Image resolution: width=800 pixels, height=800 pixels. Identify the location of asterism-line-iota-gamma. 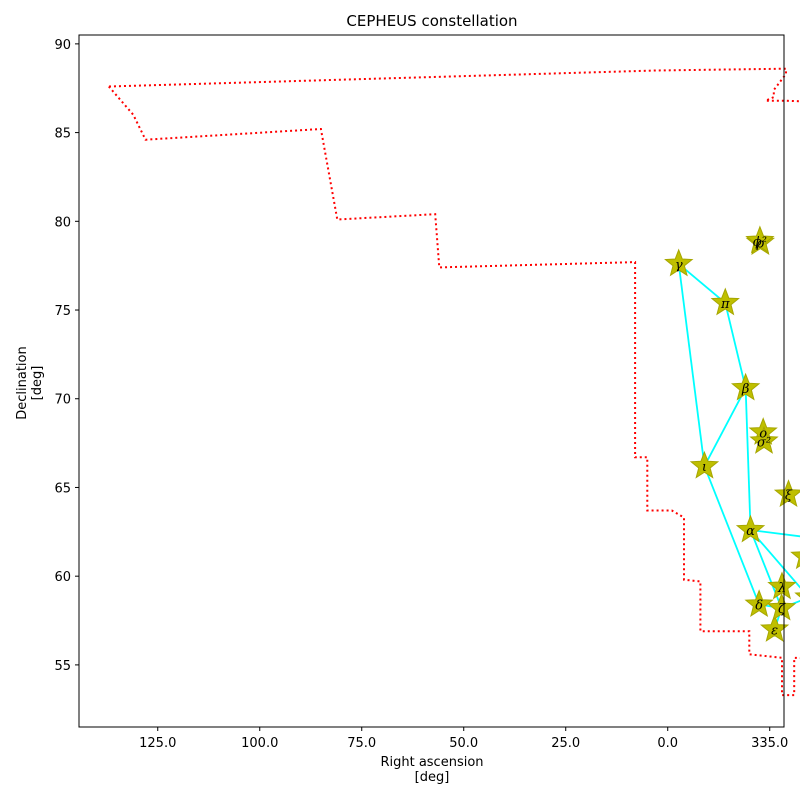
(692, 365).